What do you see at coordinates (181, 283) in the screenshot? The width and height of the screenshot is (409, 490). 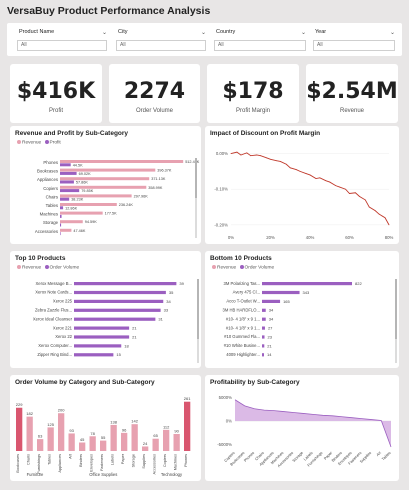 I see `data-label: 39` at bounding box center [181, 283].